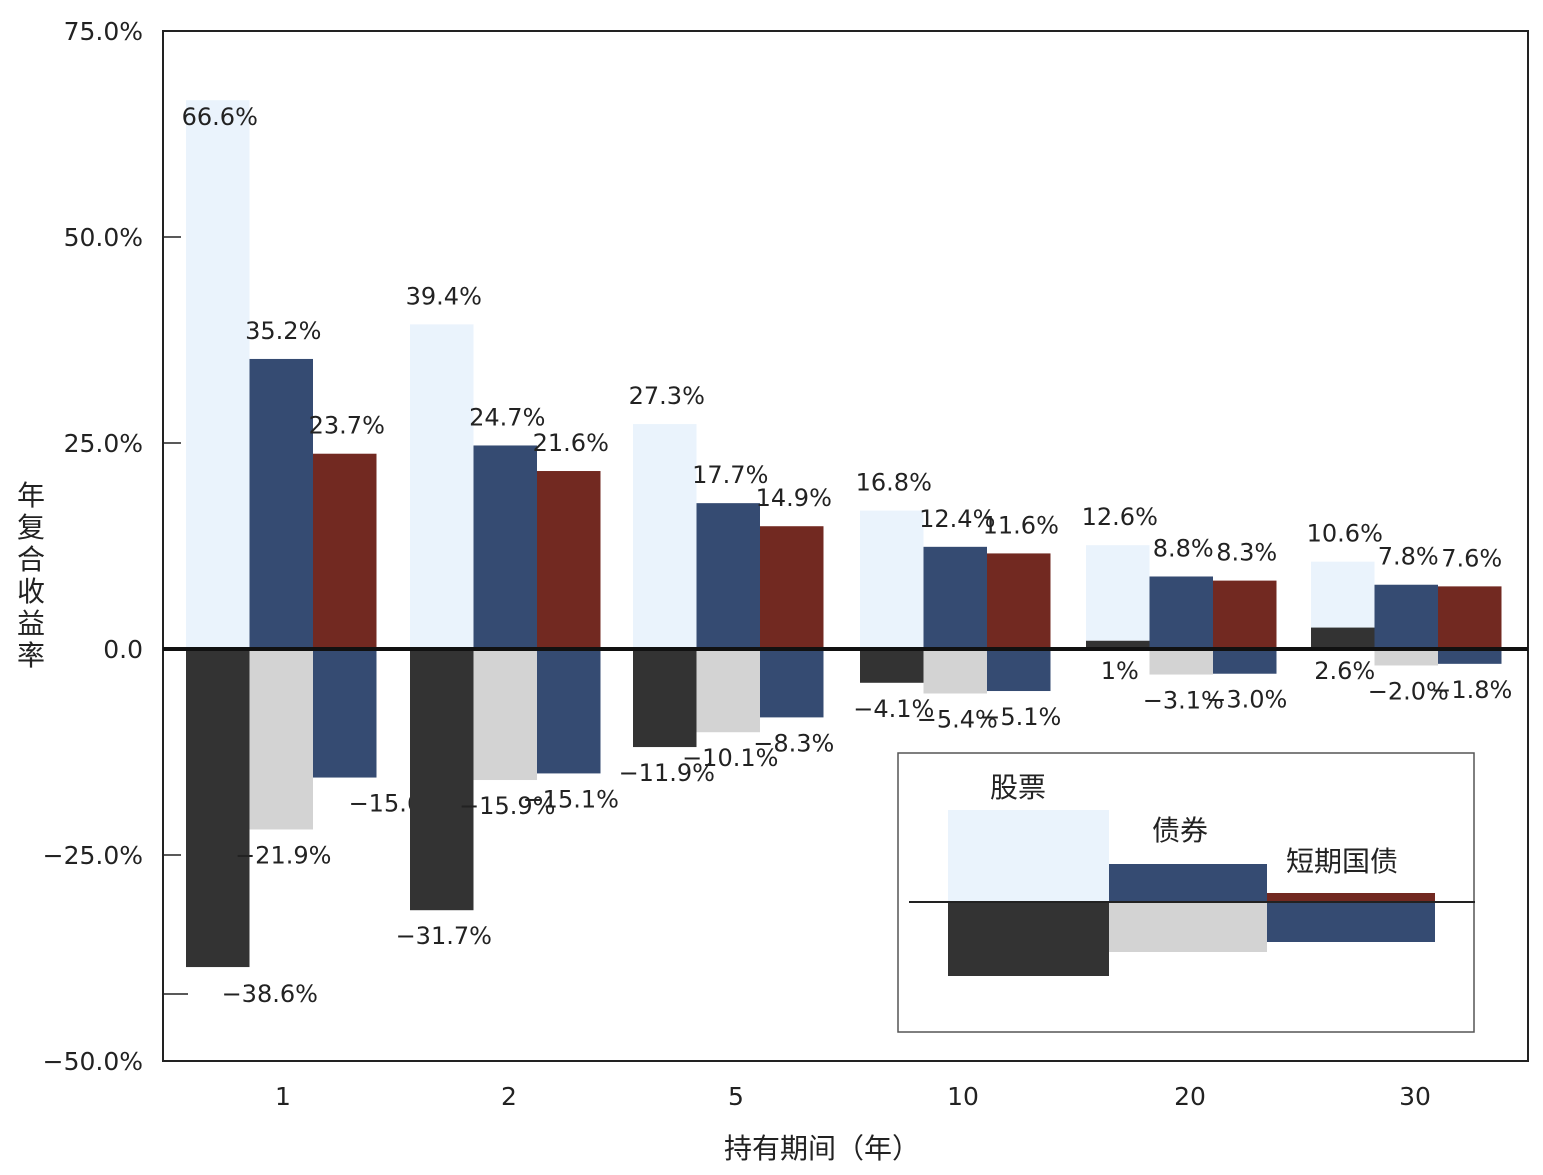 Image resolution: width=1543 pixels, height=1175 pixels. Describe the element at coordinates (667, 773) in the screenshot. I see `data-label-min: −11.9%` at that location.